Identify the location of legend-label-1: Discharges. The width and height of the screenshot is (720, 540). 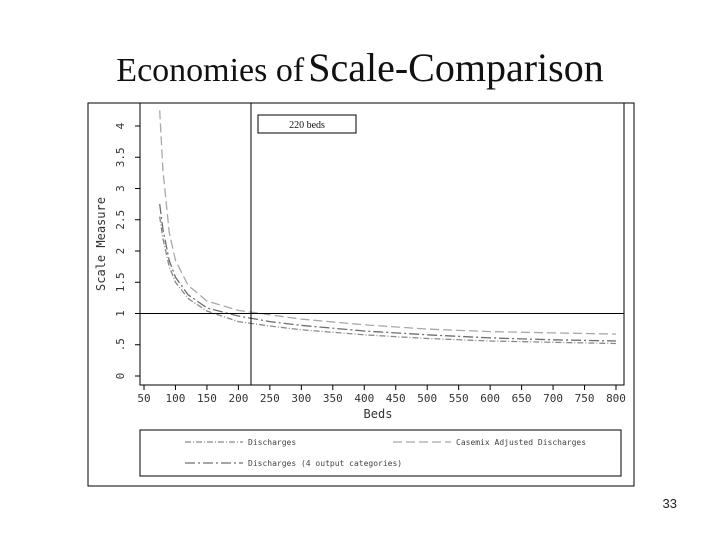
(272, 442).